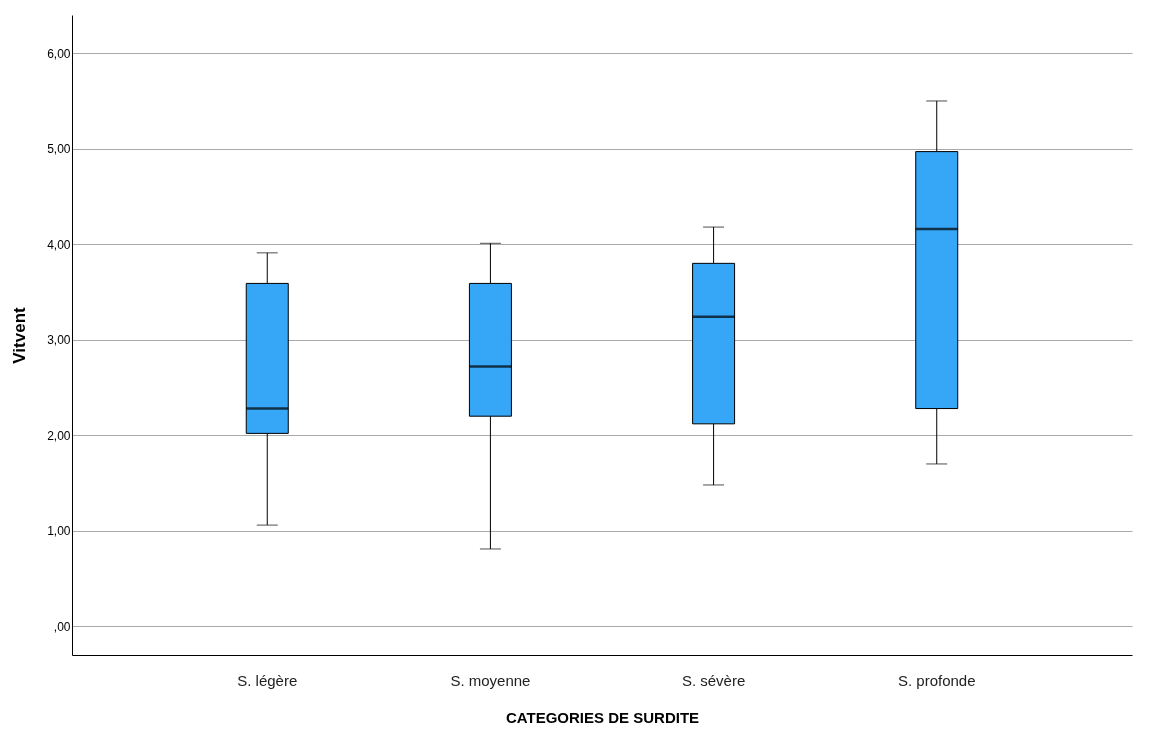 The image size is (1173, 740). What do you see at coordinates (59, 340) in the screenshot?
I see `y-tick-label: 3,00` at bounding box center [59, 340].